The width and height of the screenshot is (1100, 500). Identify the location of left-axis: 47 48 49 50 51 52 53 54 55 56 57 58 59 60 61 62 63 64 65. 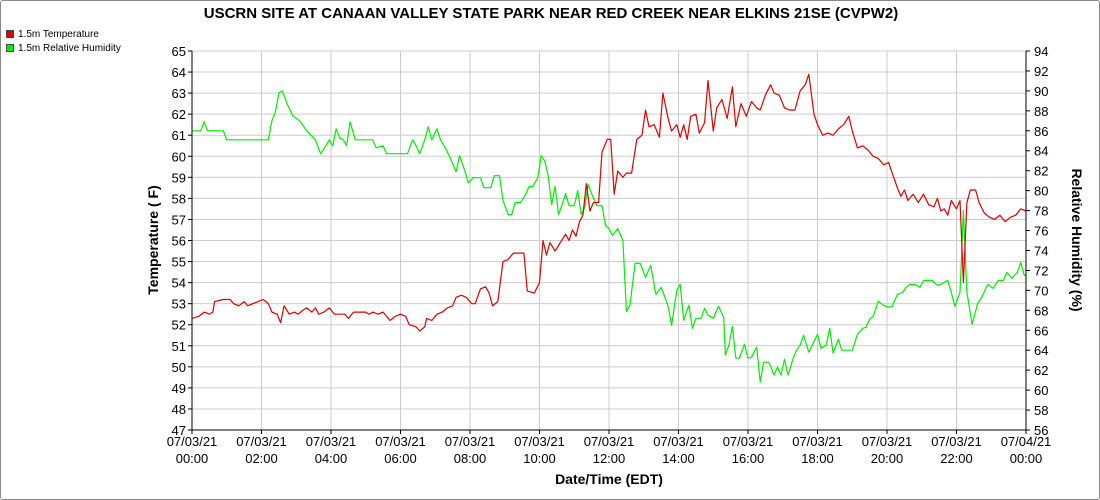
(182, 241).